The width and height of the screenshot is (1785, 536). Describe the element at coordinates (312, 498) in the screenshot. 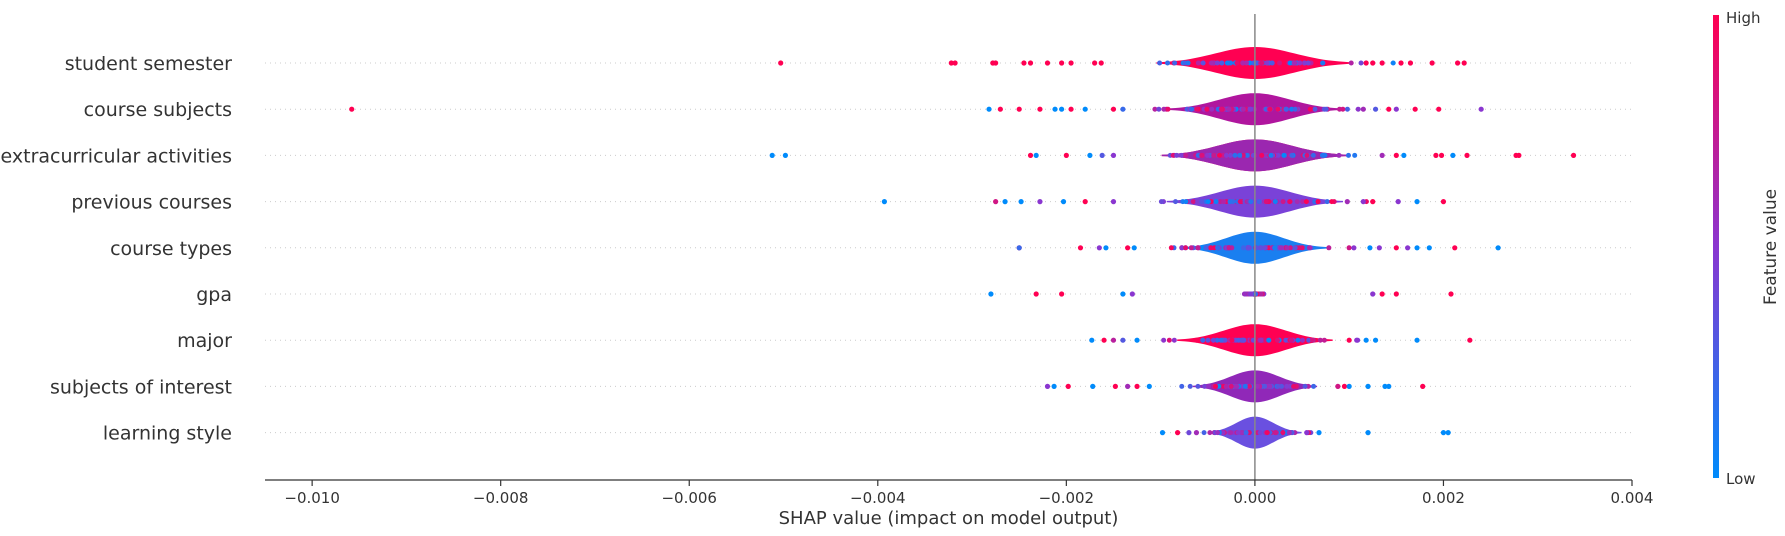

I see `x-tick-label: −0.010` at that location.